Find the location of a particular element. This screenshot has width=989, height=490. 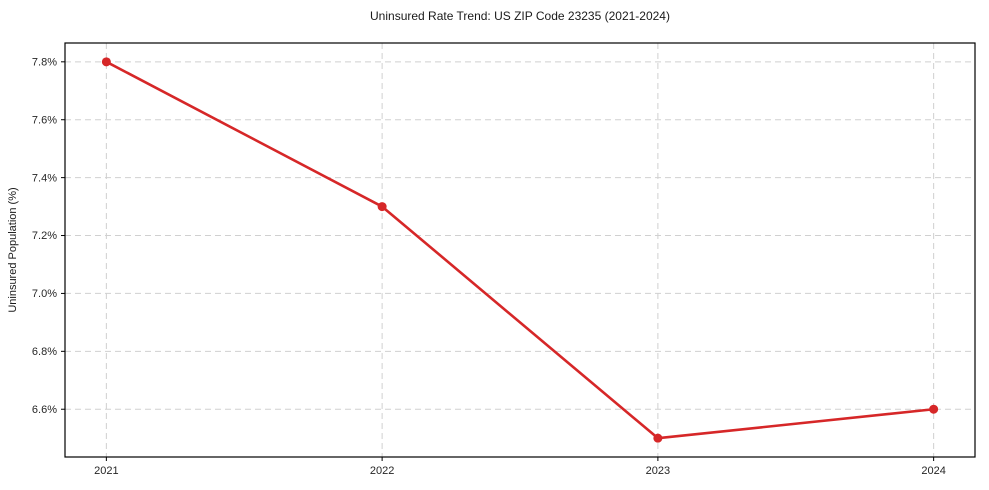

data-point-2022 is located at coordinates (382, 207).